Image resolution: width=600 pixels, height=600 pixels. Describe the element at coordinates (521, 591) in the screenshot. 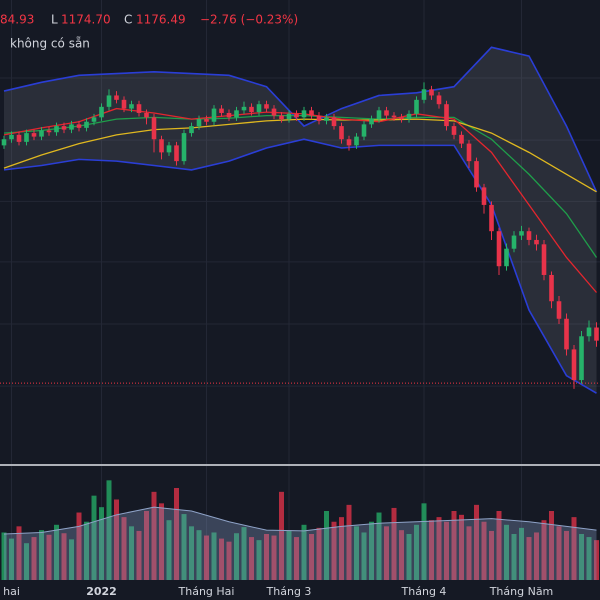

I see `x-tick-label: Tháng Năm` at that location.